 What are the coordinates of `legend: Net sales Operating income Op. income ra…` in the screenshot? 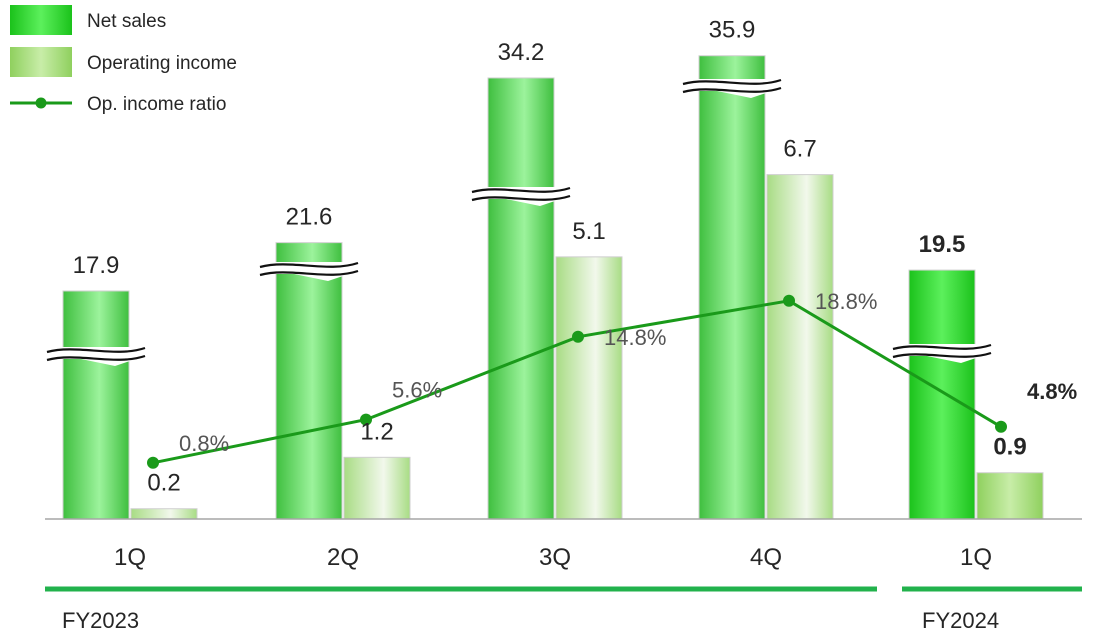 It's located at (123, 60).